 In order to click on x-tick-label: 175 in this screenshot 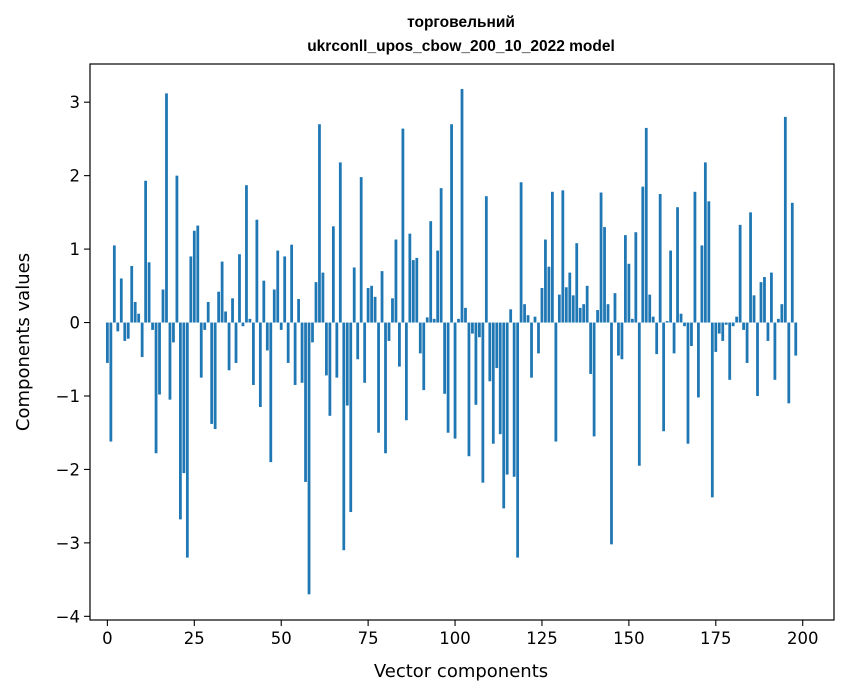, I will do `click(716, 638)`.